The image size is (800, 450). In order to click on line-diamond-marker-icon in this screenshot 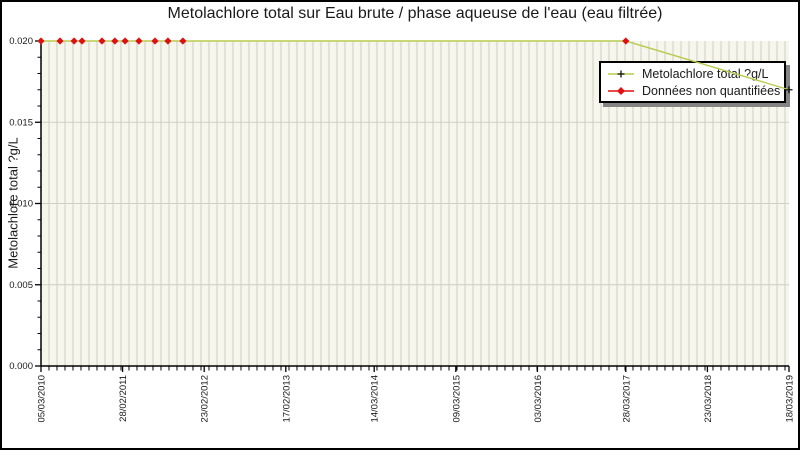, I will do `click(621, 90)`.